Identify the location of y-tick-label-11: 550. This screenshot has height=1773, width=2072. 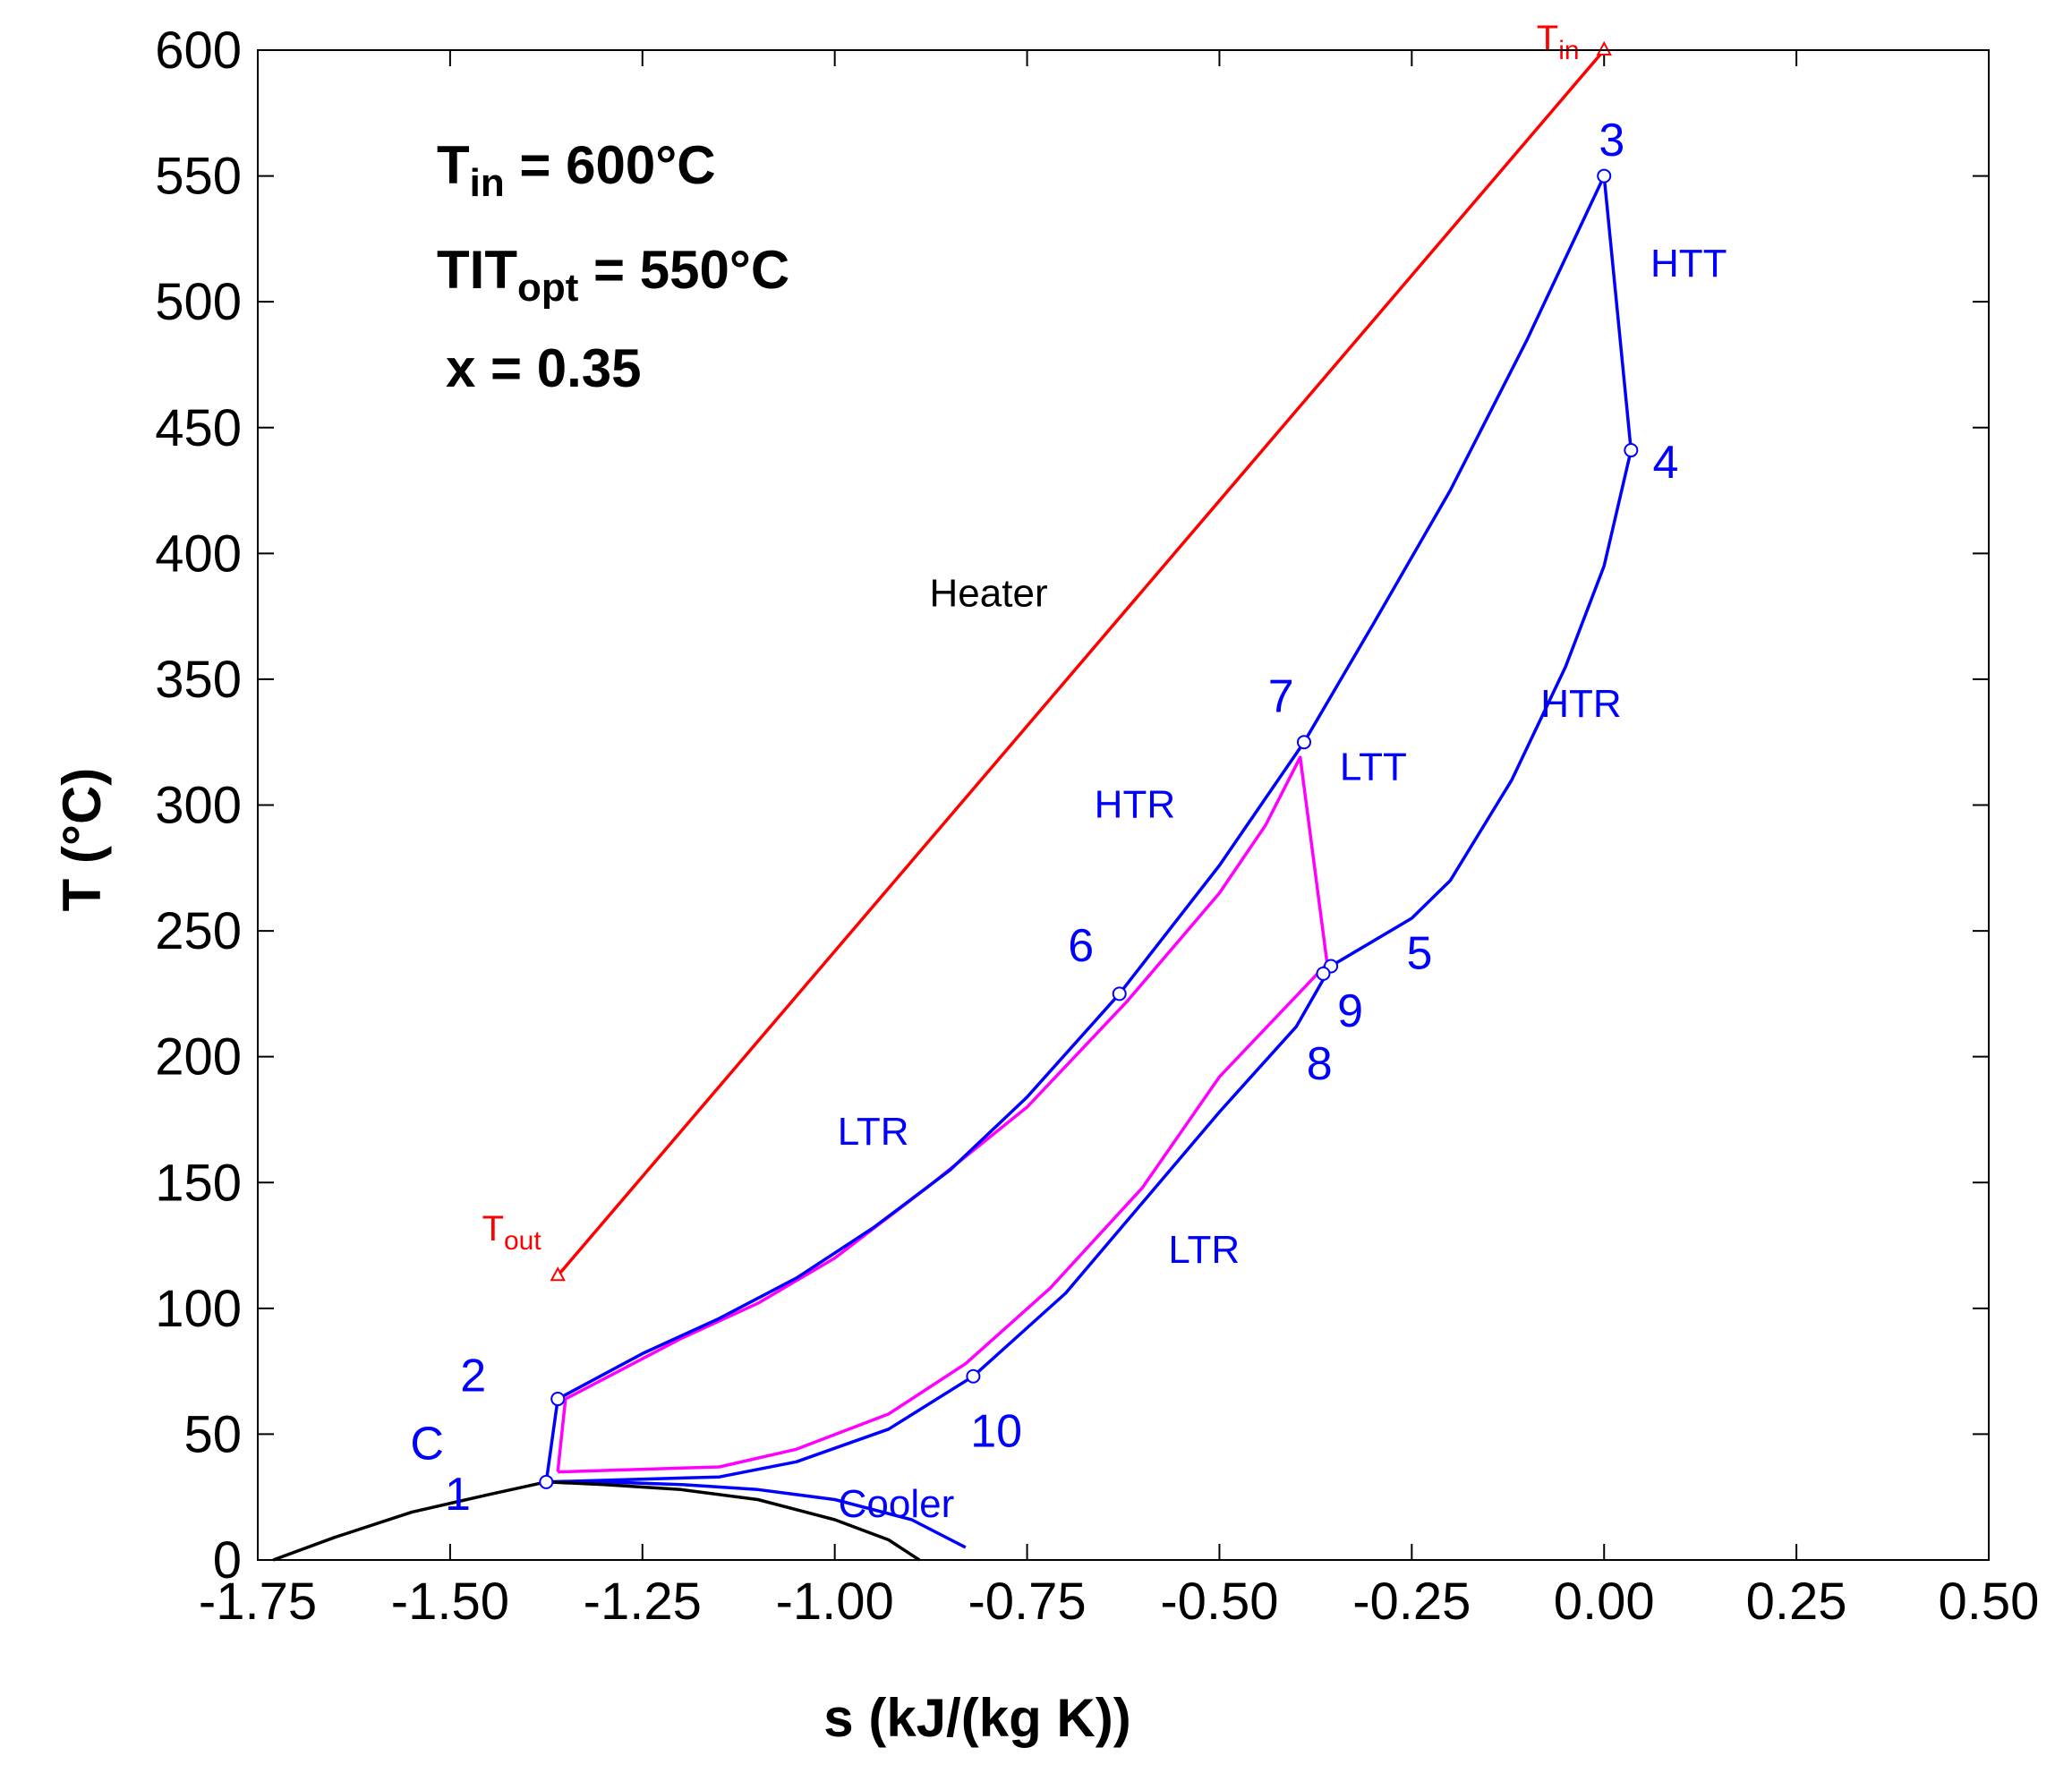
(198, 177).